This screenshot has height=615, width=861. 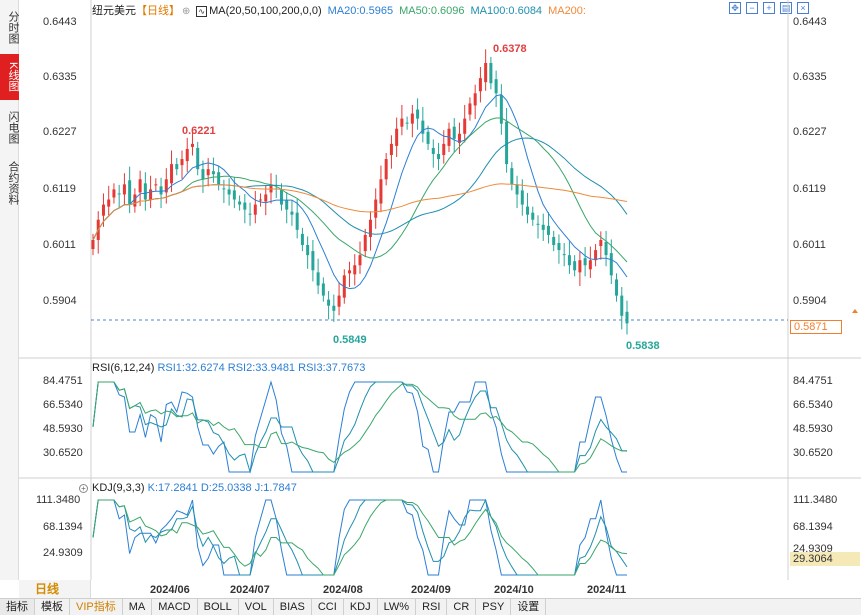 I want to click on date-tick: 2024/07, so click(x=250, y=590).